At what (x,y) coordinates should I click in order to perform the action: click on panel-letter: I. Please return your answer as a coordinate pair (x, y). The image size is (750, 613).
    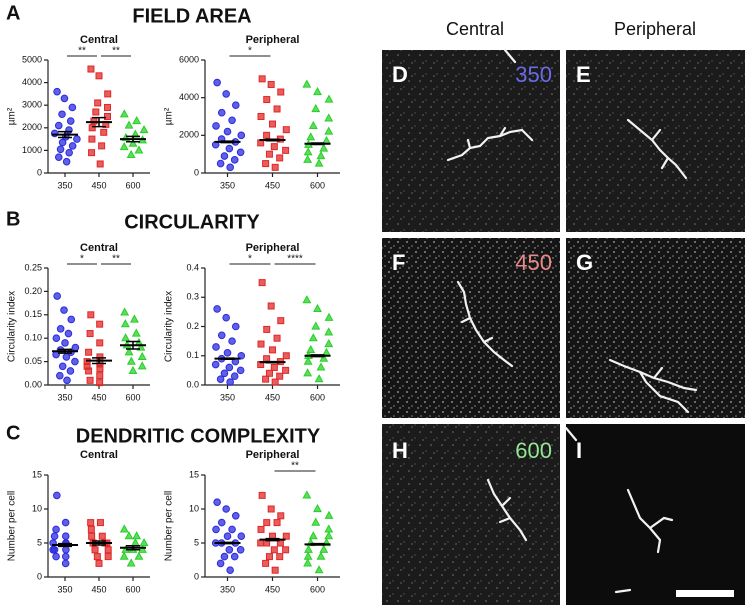
    Looking at the image, I should click on (579, 450).